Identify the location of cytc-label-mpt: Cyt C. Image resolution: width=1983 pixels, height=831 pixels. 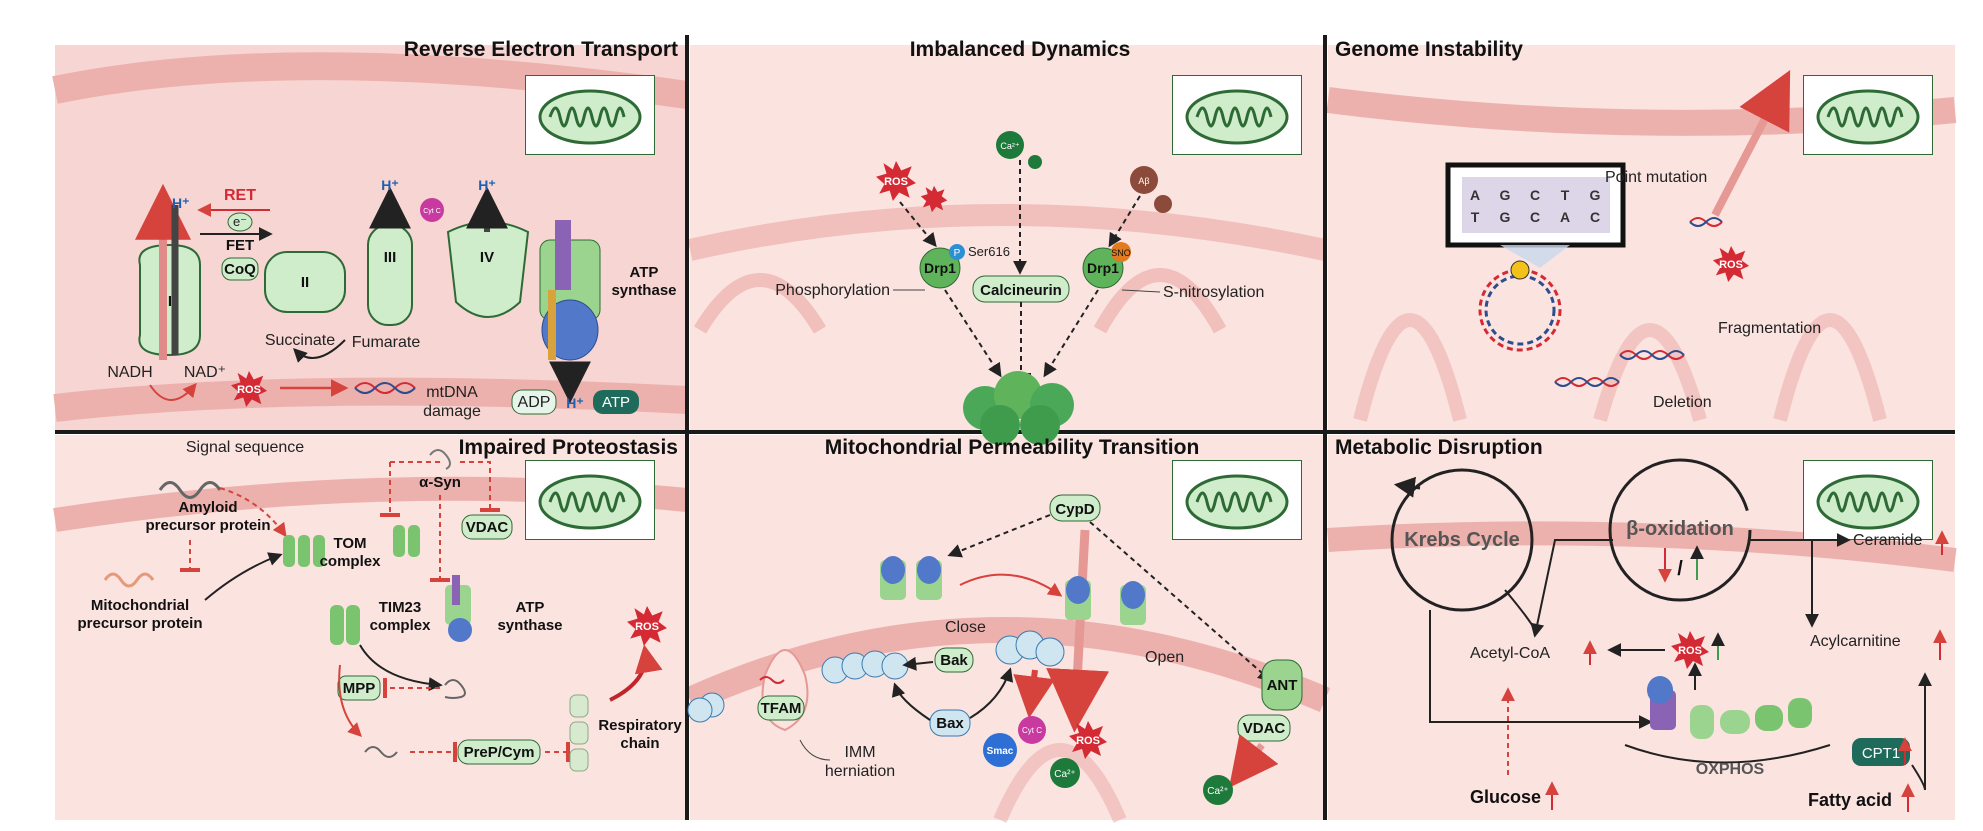
(1032, 730).